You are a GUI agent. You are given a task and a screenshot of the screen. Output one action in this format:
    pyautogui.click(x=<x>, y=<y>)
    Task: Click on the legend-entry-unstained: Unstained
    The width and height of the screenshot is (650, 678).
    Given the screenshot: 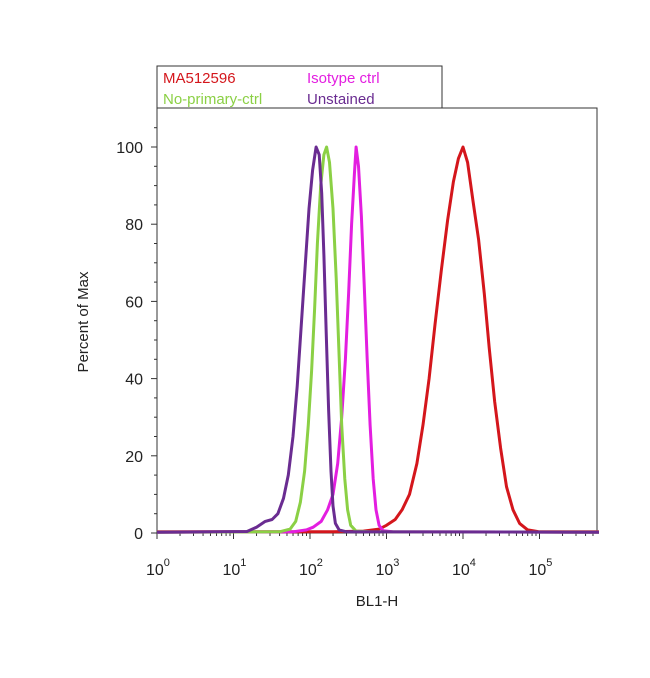 What is the action you would take?
    pyautogui.click(x=341, y=99)
    